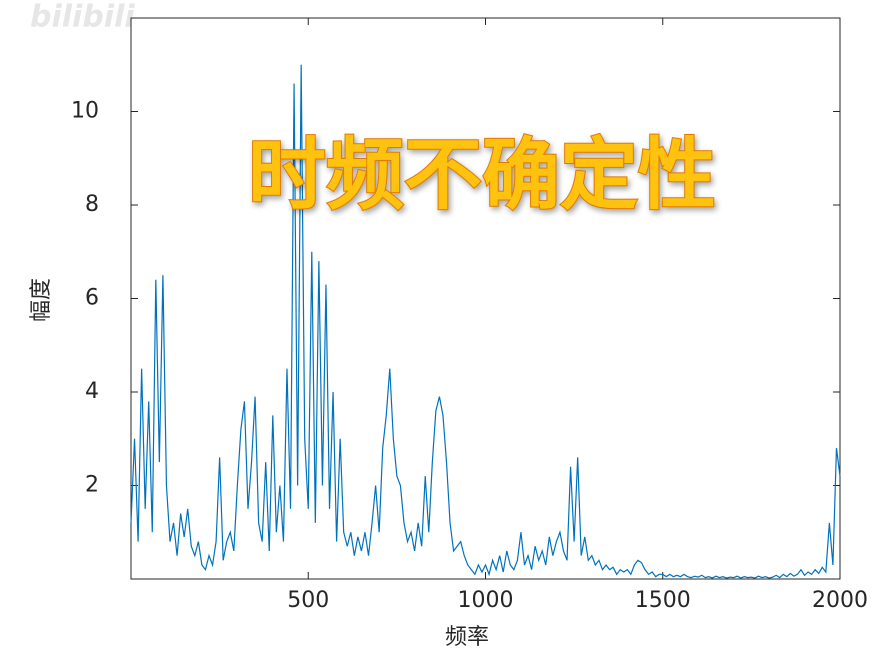 The height and width of the screenshot is (652, 889). Describe the element at coordinates (92, 204) in the screenshot. I see `y-tick-label: 8` at that location.